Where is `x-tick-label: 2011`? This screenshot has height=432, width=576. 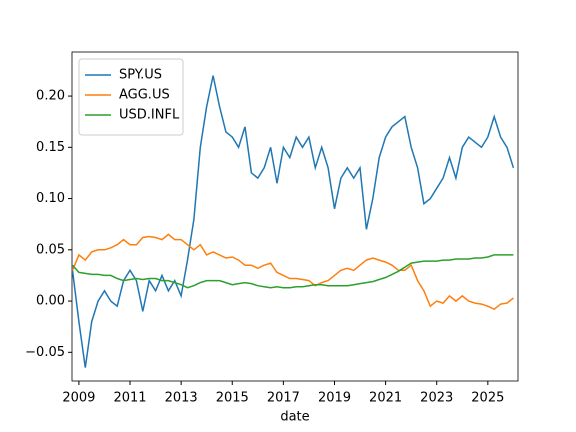 x-tick-label: 2011 is located at coordinates (129, 398).